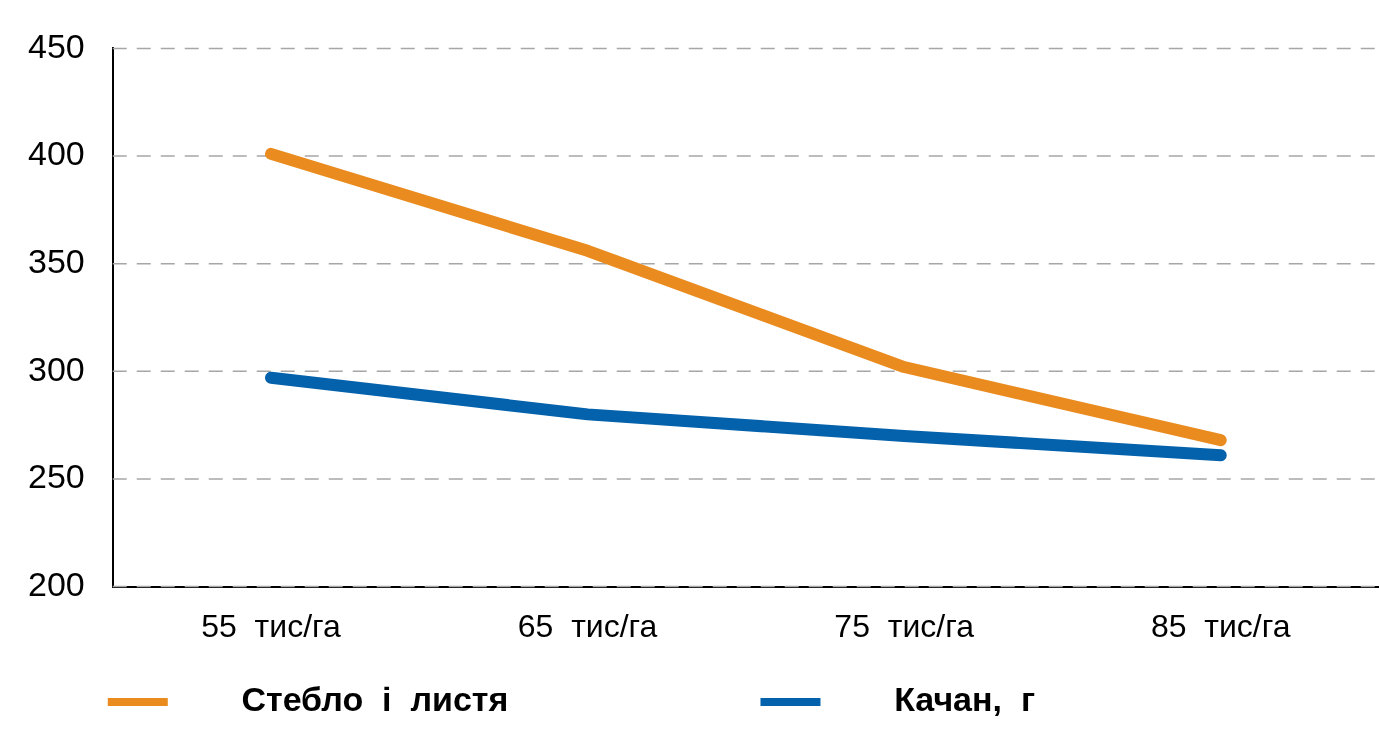  Describe the element at coordinates (1054, 699) in the screenshot. I see `legend-label: Качан, г` at that location.